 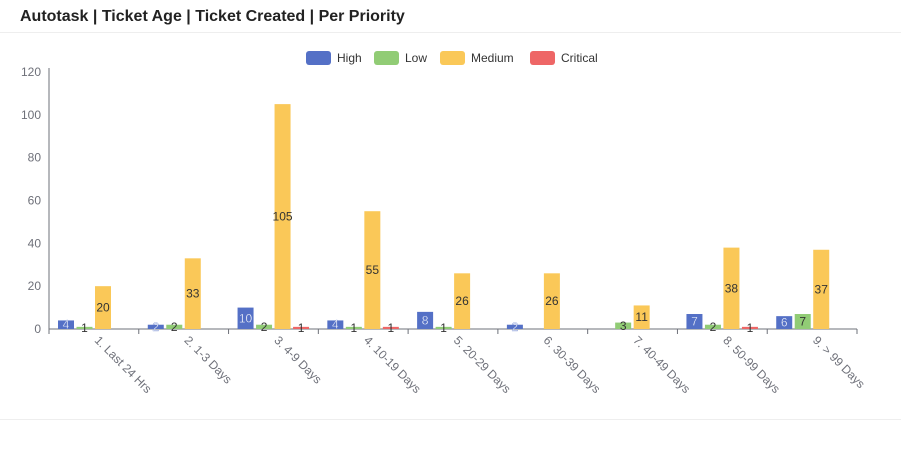 What do you see at coordinates (572, 364) in the screenshot?
I see `x-tick-label: 6. 30-39 Days` at bounding box center [572, 364].